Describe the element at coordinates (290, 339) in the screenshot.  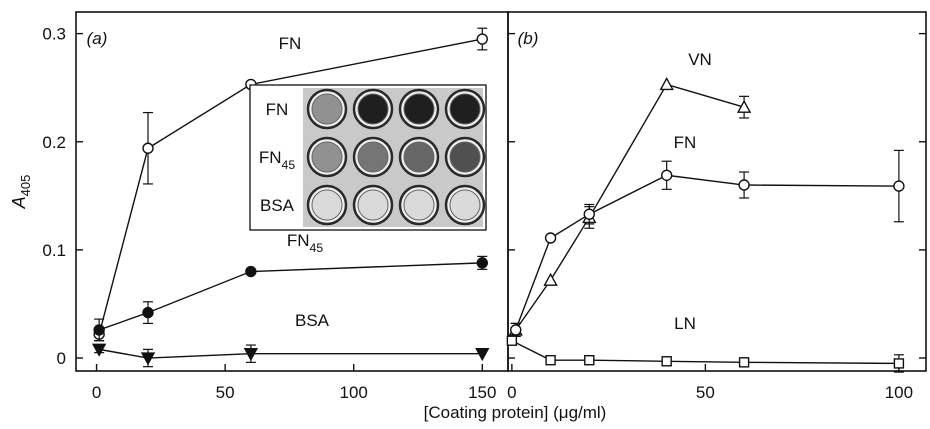
I see `series-bsa: BSA` at that location.